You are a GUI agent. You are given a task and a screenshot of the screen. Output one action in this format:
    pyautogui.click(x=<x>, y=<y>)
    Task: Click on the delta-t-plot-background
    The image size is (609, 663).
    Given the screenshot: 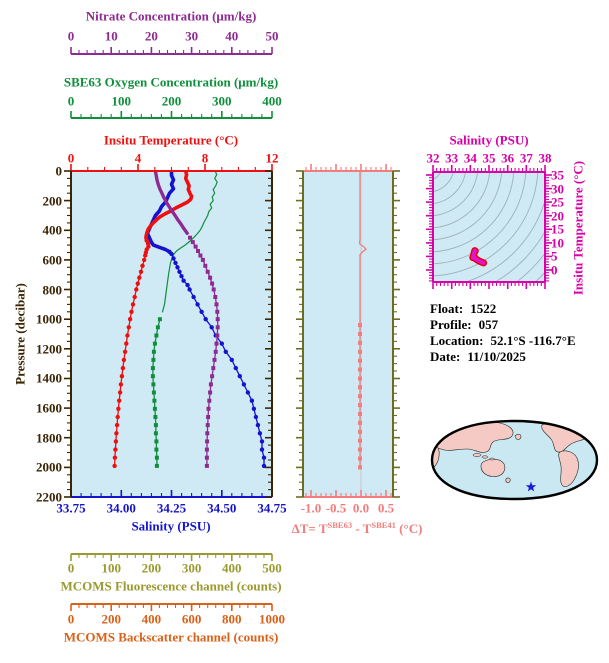 What is the action you would take?
    pyautogui.click(x=348, y=334)
    